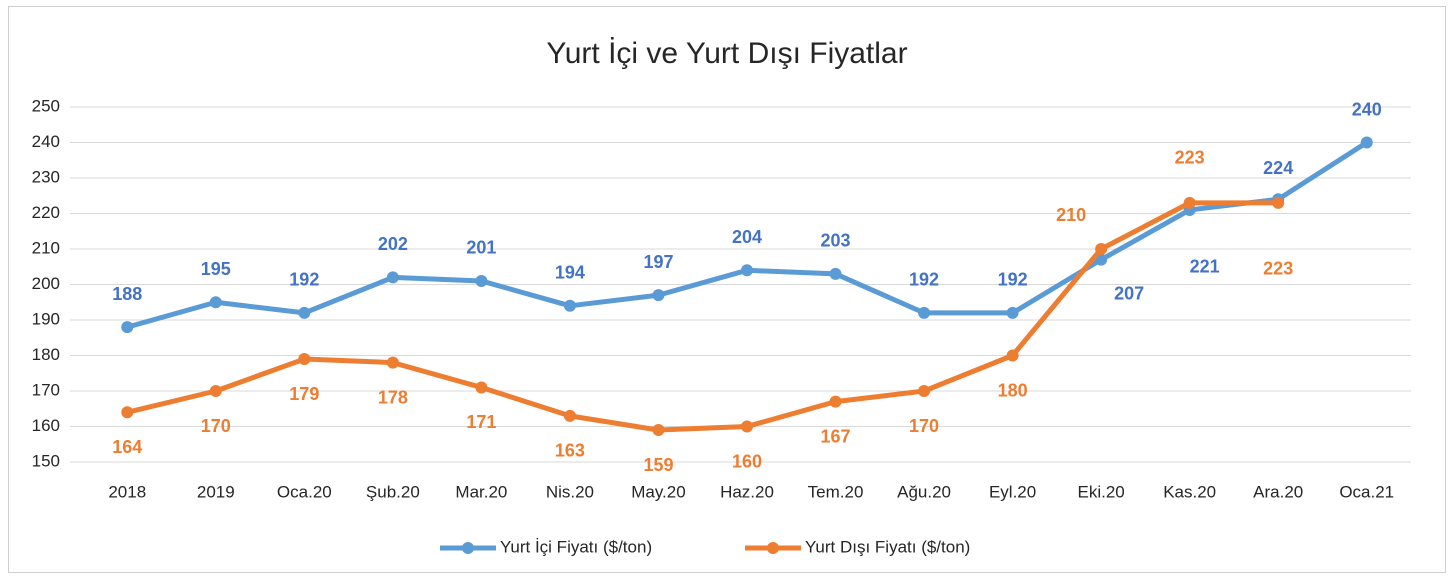  I want to click on data-label: 167, so click(836, 436).